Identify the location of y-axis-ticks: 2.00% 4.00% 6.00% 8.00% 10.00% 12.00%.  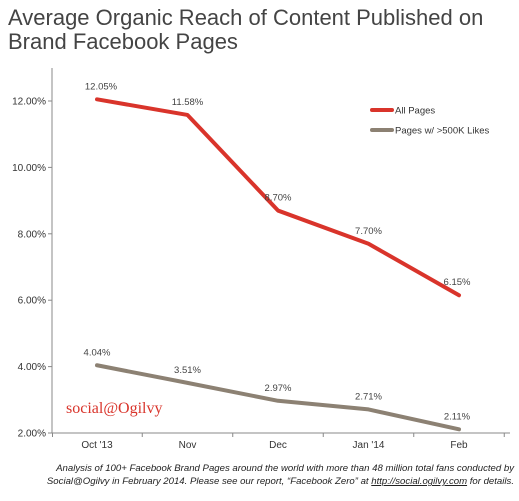
(32, 268).